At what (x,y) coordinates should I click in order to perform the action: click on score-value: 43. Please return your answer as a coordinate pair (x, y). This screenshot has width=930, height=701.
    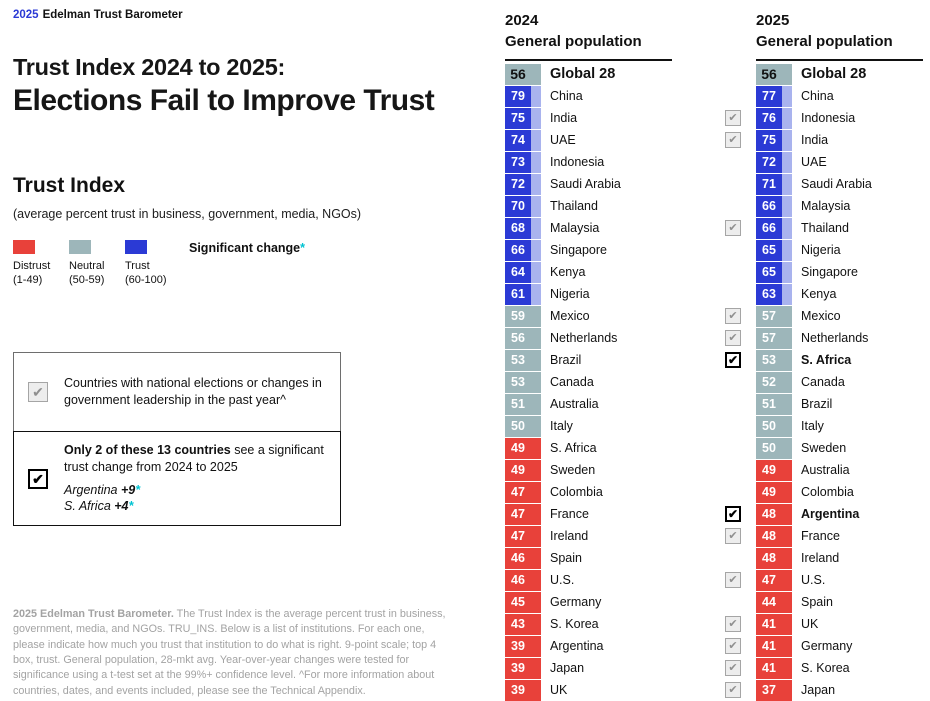
    Looking at the image, I should click on (518, 624).